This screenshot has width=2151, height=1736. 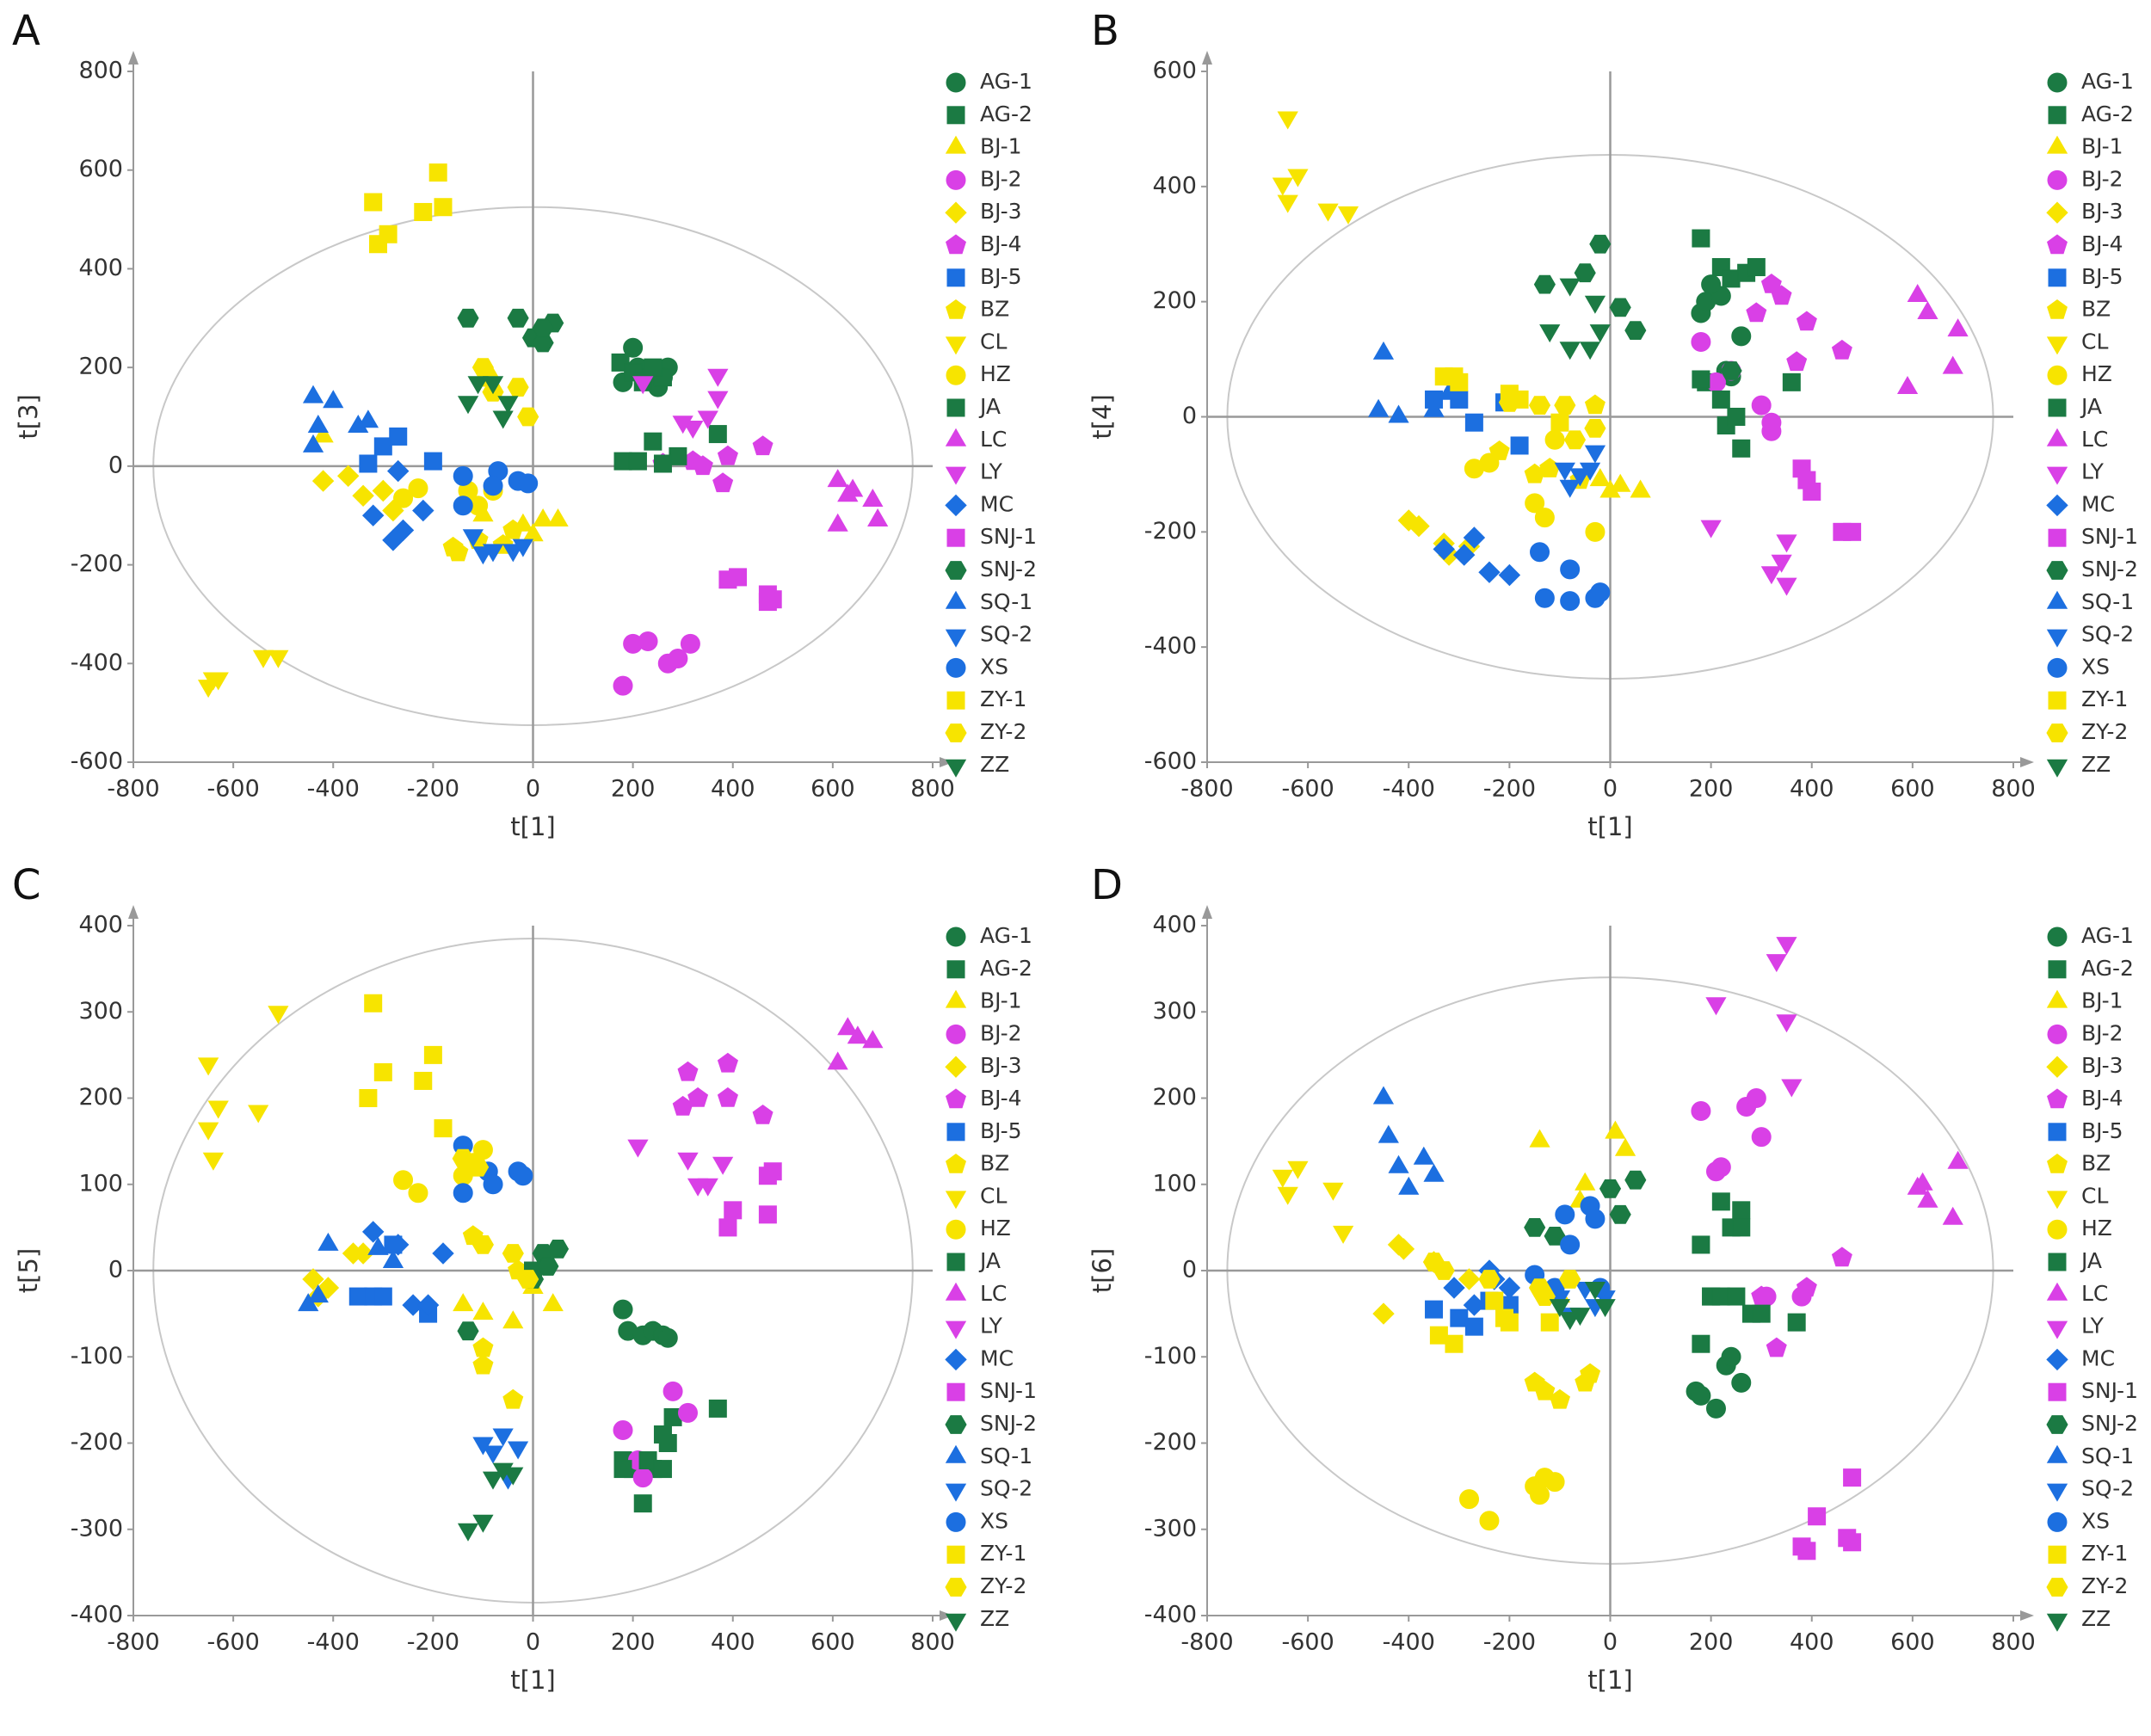 I want to click on legend-label: SQ-1, so click(x=1006, y=1456).